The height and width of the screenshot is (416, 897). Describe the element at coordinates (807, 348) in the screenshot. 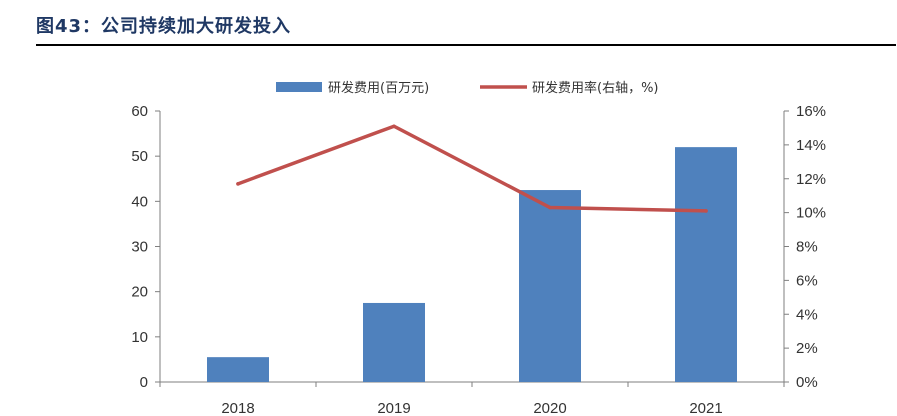

I see `right-tick-label: 2%` at that location.